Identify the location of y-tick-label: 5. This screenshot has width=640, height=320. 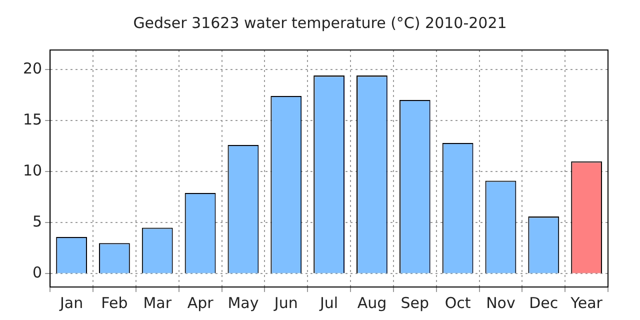
(37, 221).